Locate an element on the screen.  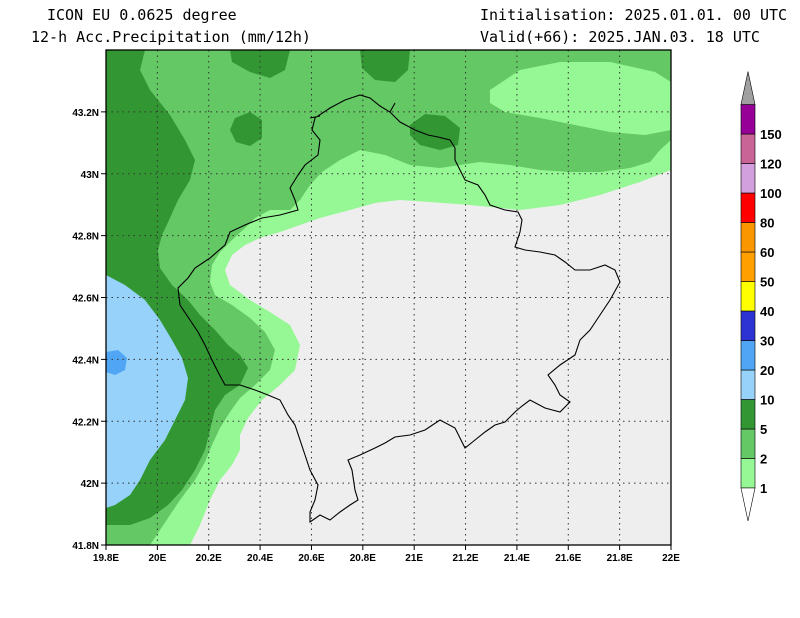
y-tick-label: 43N is located at coordinates (90, 175).